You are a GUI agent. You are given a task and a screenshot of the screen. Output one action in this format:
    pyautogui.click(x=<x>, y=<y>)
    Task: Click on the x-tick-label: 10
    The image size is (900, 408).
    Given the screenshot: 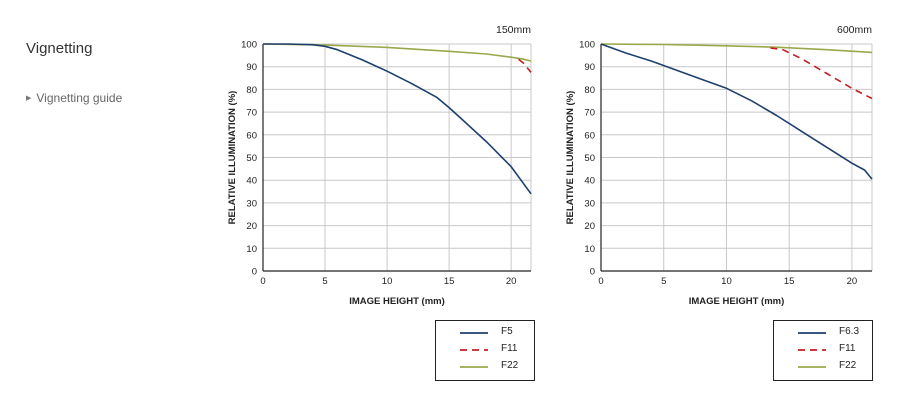 What is the action you would take?
    pyautogui.click(x=387, y=281)
    